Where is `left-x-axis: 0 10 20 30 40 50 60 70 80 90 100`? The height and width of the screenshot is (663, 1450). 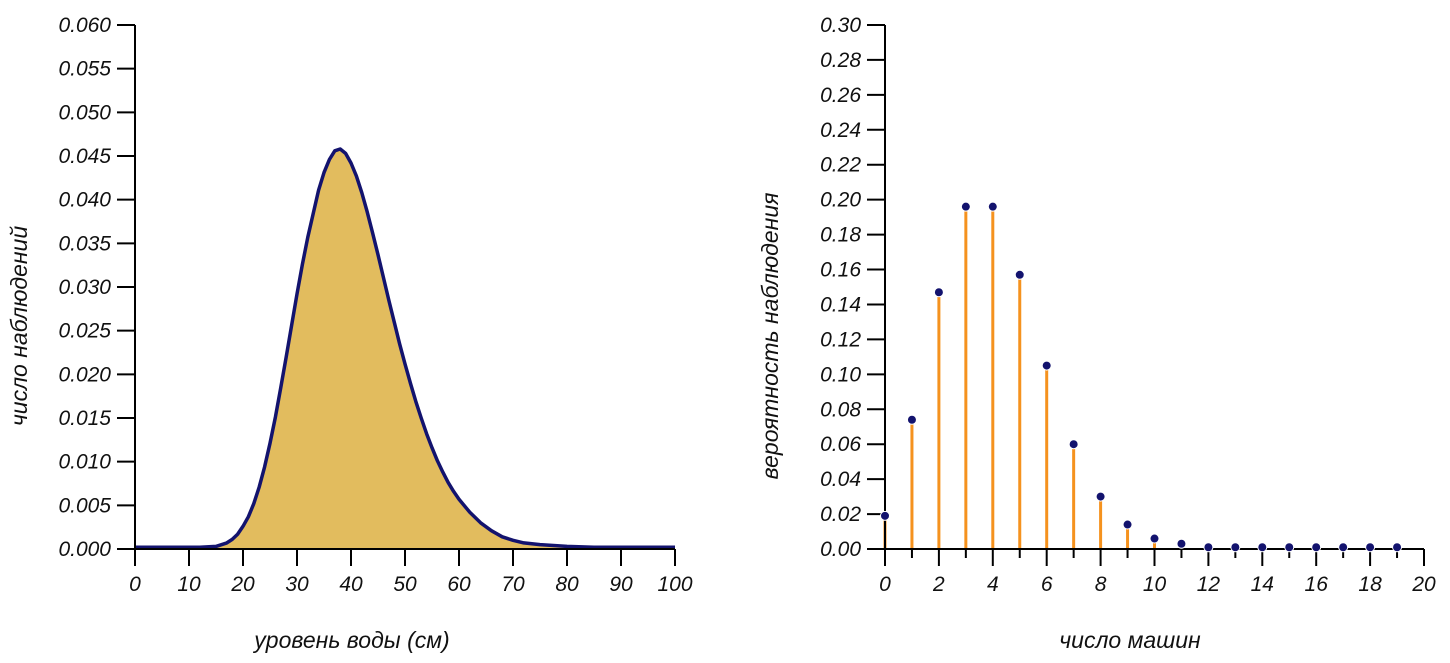 left-x-axis: 0 10 20 30 40 50 60 70 80 90 100 is located at coordinates (411, 572).